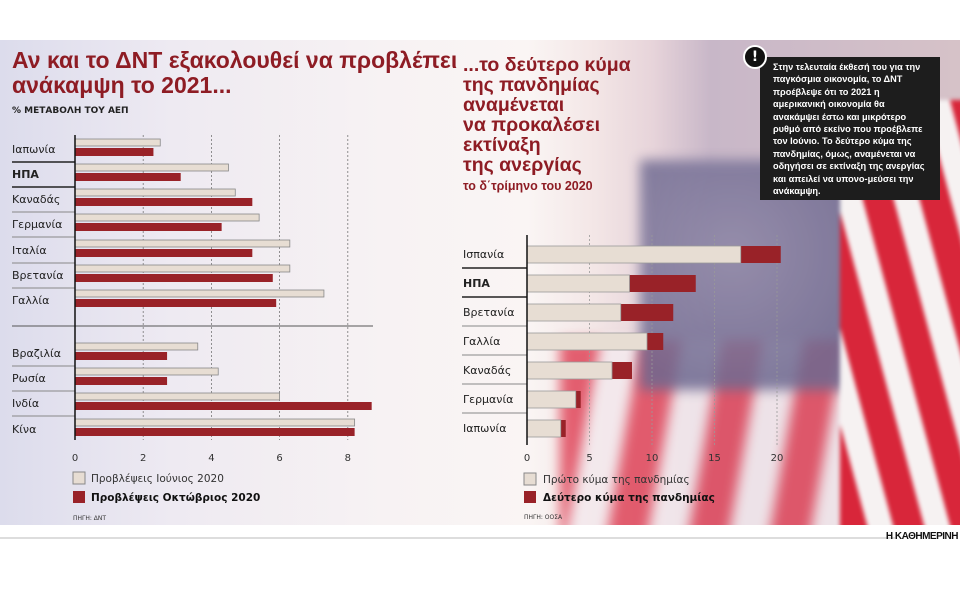  What do you see at coordinates (616, 480) in the screenshot?
I see `legend-label-first-wave: Πρώτο κύμα της πανδημίας` at bounding box center [616, 480].